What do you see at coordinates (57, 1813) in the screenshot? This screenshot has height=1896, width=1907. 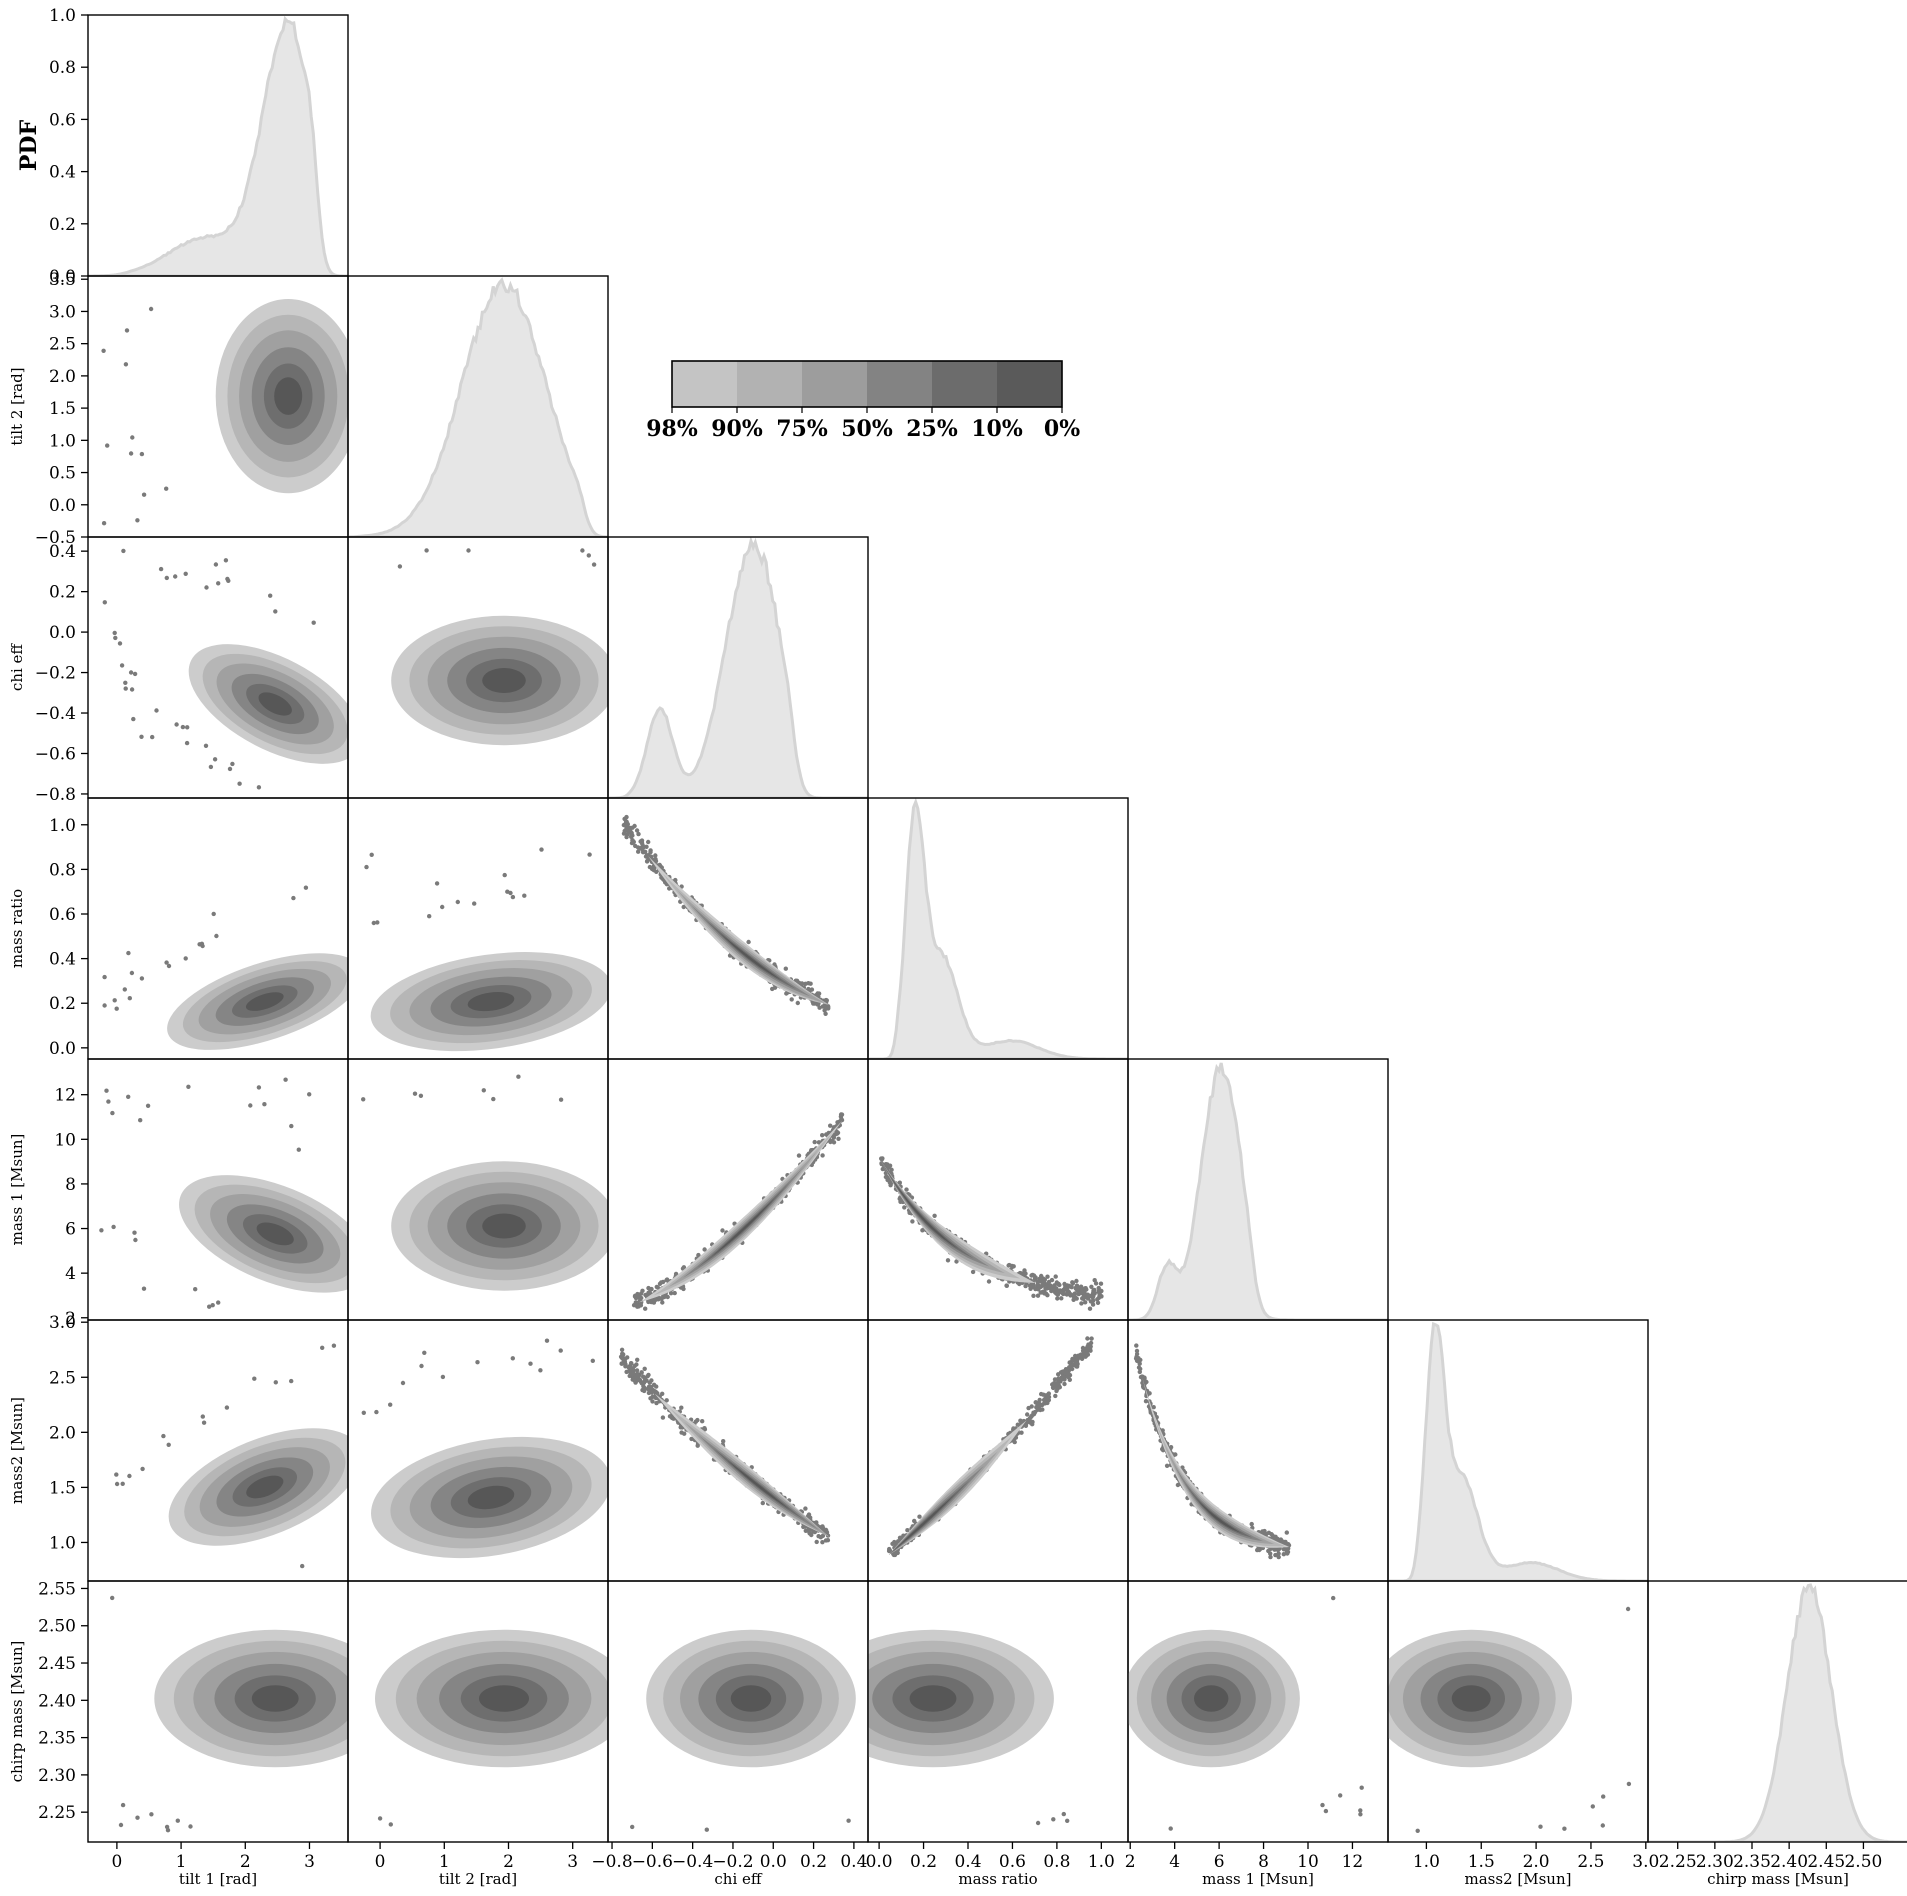 I see `y-tick-label: 2.25` at bounding box center [57, 1813].